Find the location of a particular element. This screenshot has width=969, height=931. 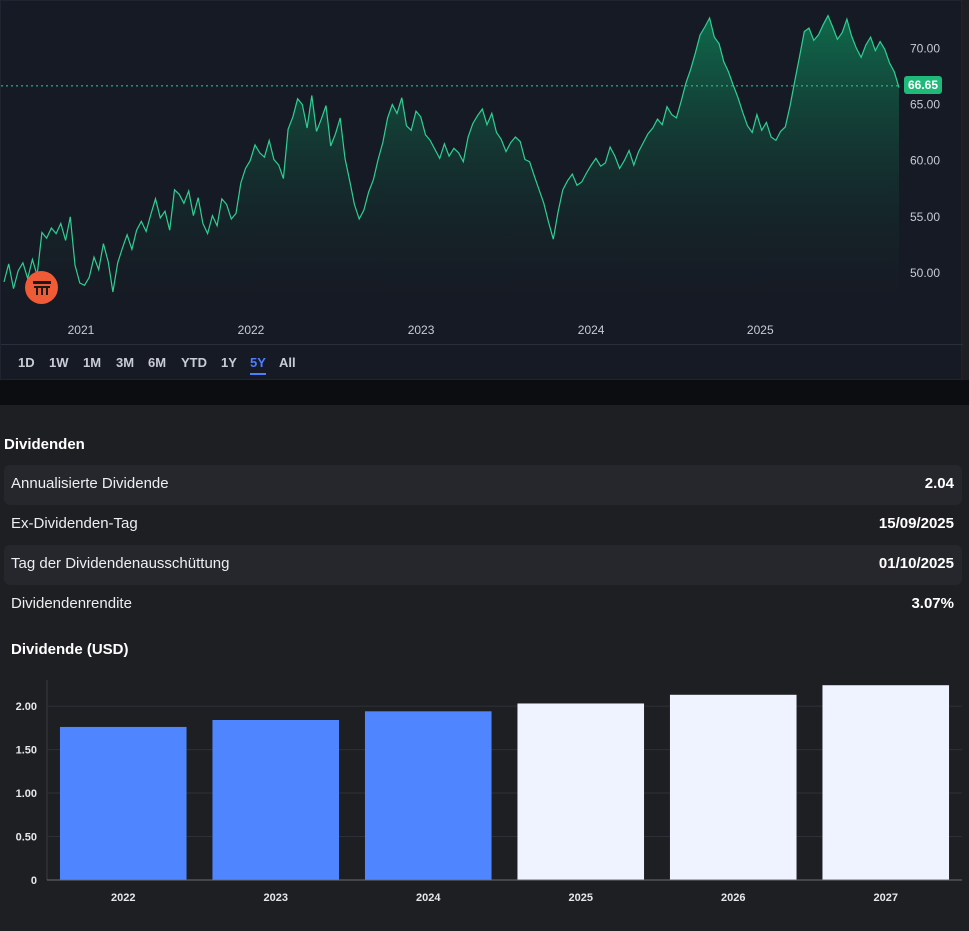

row-label: Ex-Dividenden-Tag is located at coordinates (74, 523).